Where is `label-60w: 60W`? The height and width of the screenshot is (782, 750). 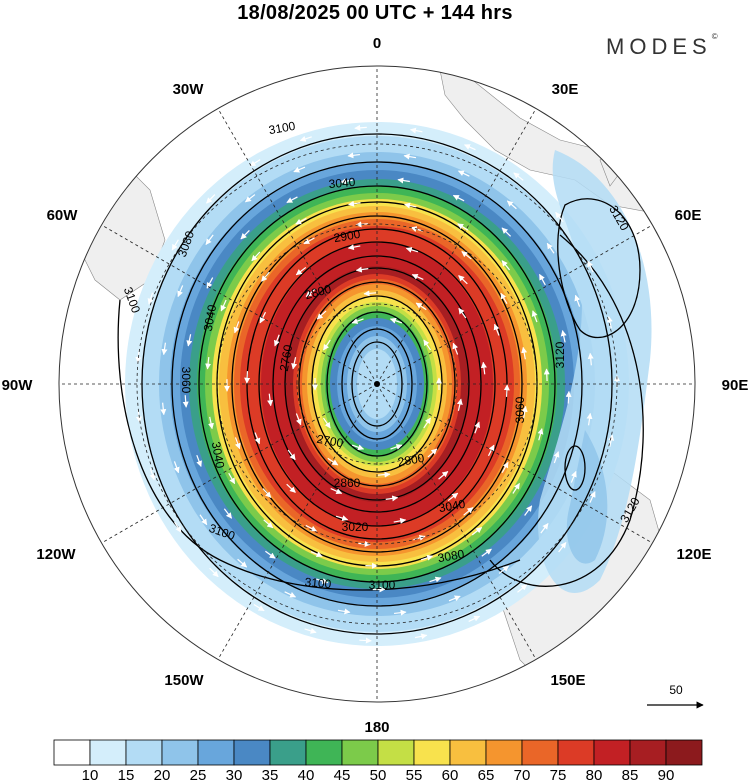
label-60w: 60W is located at coordinates (63, 215).